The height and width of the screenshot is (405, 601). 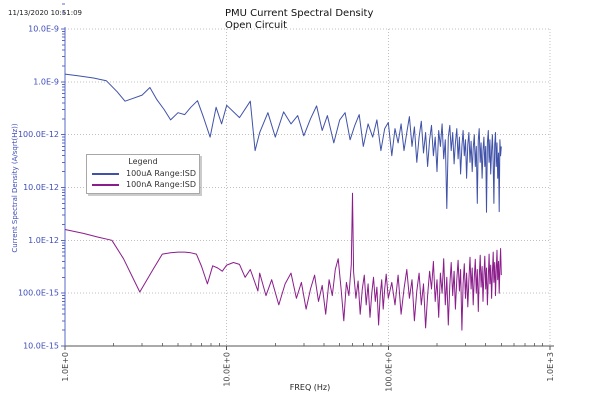 What do you see at coordinates (15, 188) in the screenshot?
I see `y-axis-title: Current Spectral Density (A/sqrt(Hz))` at bounding box center [15, 188].